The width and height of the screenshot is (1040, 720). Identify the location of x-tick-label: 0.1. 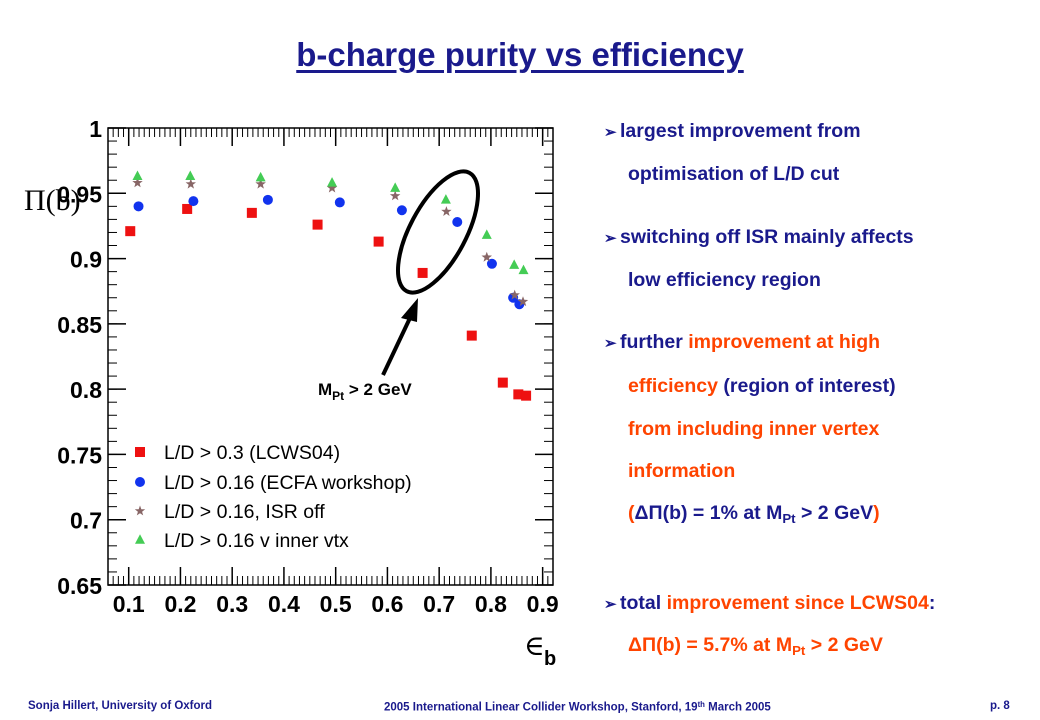
(129, 604).